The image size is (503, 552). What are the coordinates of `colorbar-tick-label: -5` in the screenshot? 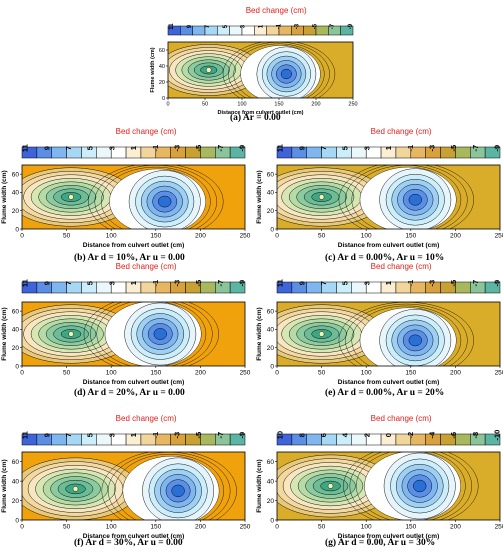 It's located at (198, 283).